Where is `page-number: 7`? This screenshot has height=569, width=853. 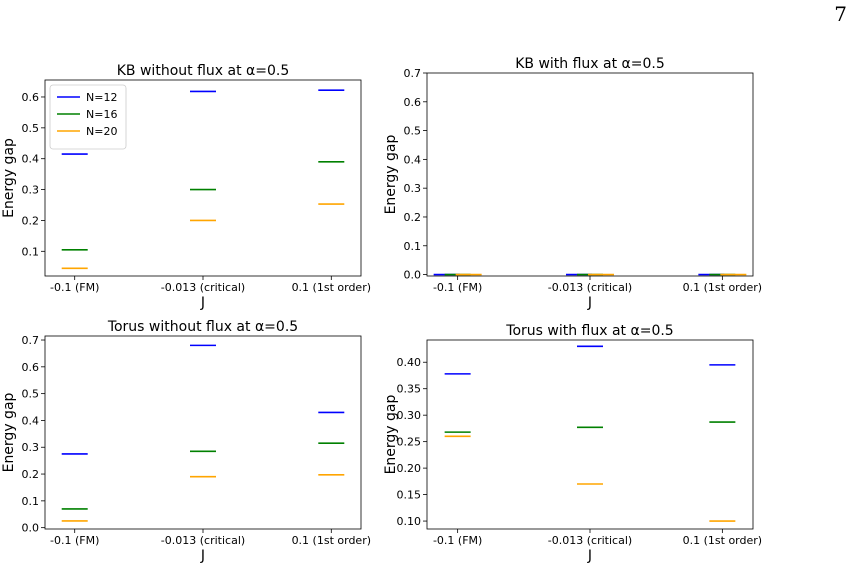 page-number: 7 is located at coordinates (840, 14).